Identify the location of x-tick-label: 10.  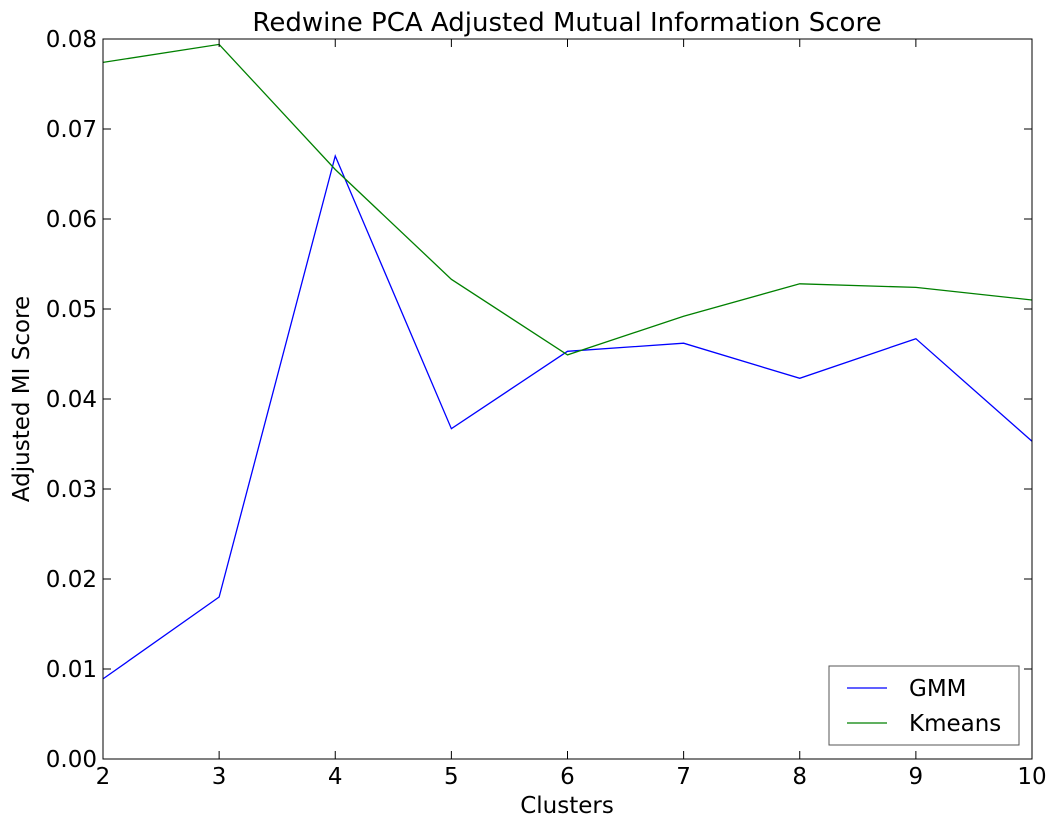
(1031, 777).